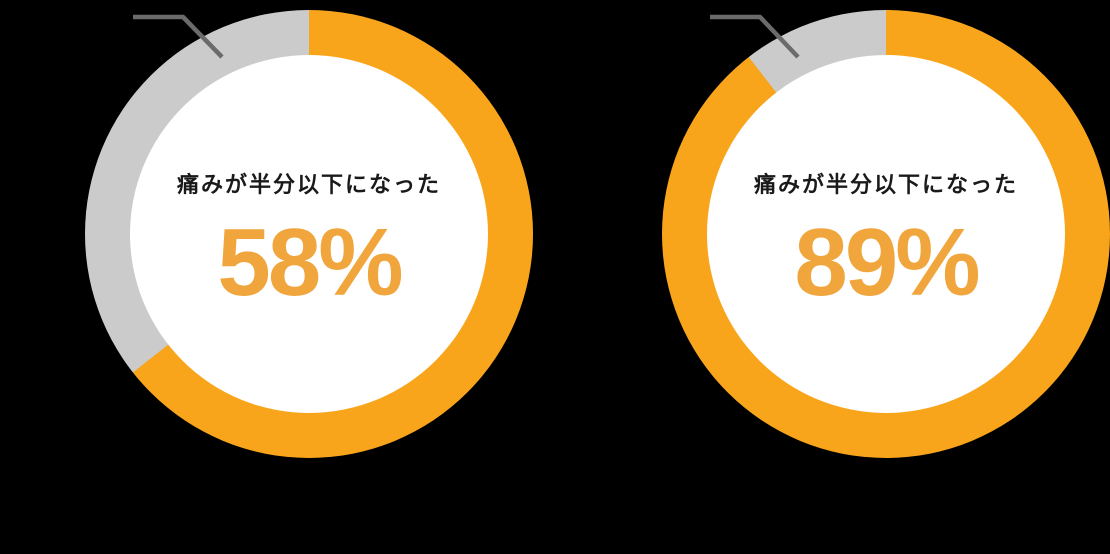 The image size is (1110, 554). Describe the element at coordinates (310, 262) in the screenshot. I see `donut-center-value: 58%` at that location.